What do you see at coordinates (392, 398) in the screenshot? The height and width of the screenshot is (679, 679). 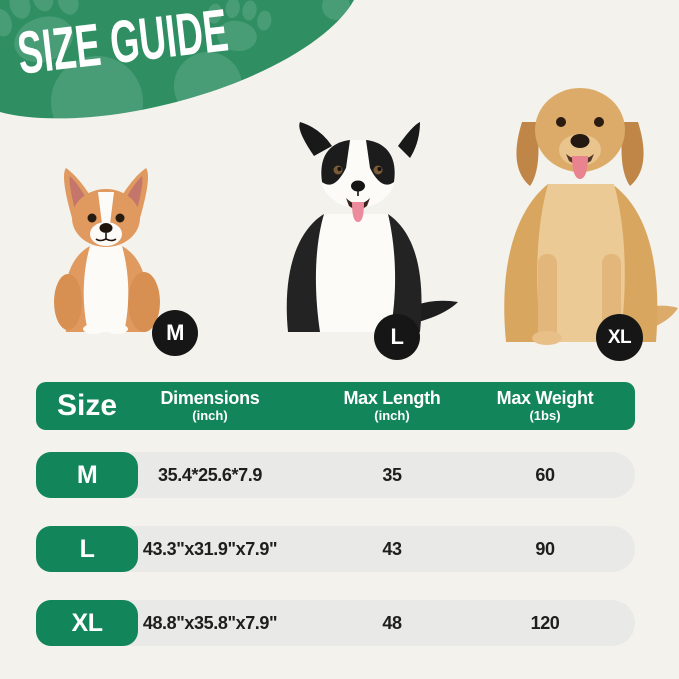 I see `column-label: Max Length` at bounding box center [392, 398].